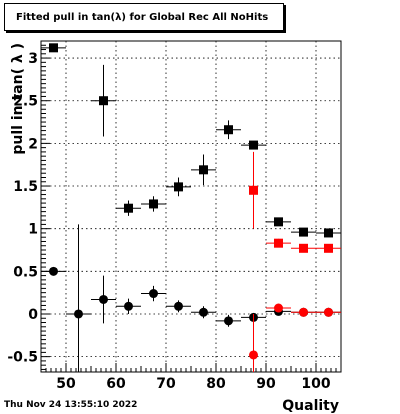 The height and width of the screenshot is (414, 400). What do you see at coordinates (166, 384) in the screenshot?
I see `x-tick-label: 70` at bounding box center [166, 384].